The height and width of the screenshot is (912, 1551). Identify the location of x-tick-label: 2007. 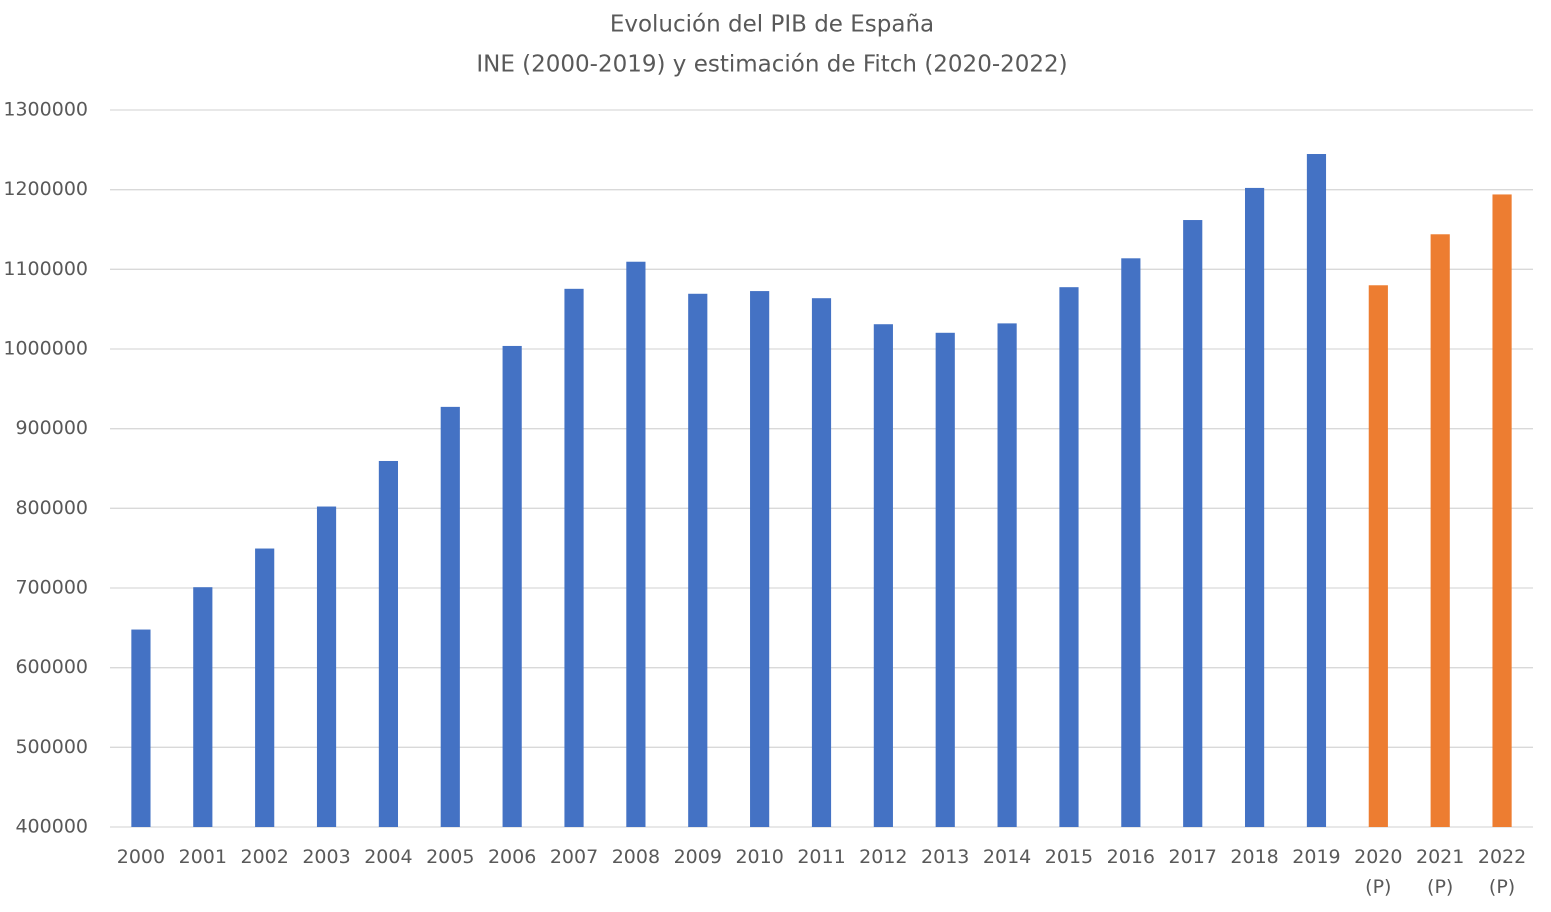
(574, 857).